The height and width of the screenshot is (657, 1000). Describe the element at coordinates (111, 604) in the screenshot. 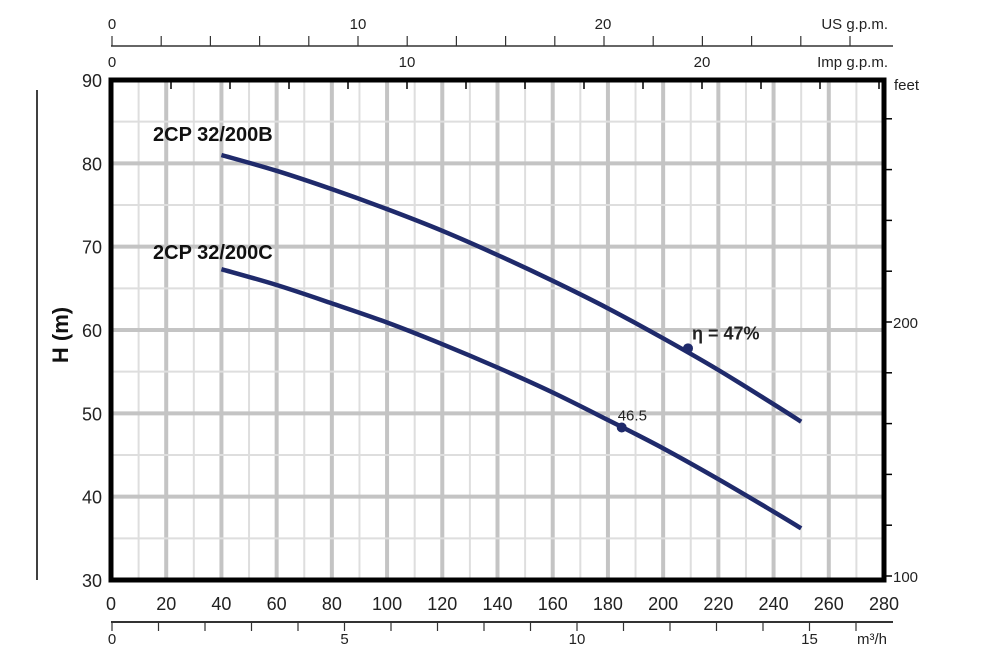

I see `x-tick-label: 0` at that location.